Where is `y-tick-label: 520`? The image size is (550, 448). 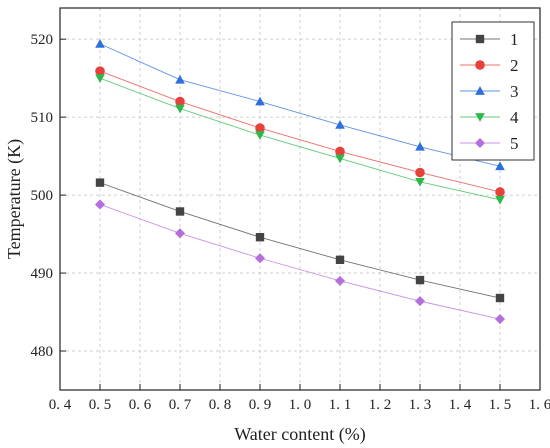
y-tick-label: 520 is located at coordinates (42, 40).